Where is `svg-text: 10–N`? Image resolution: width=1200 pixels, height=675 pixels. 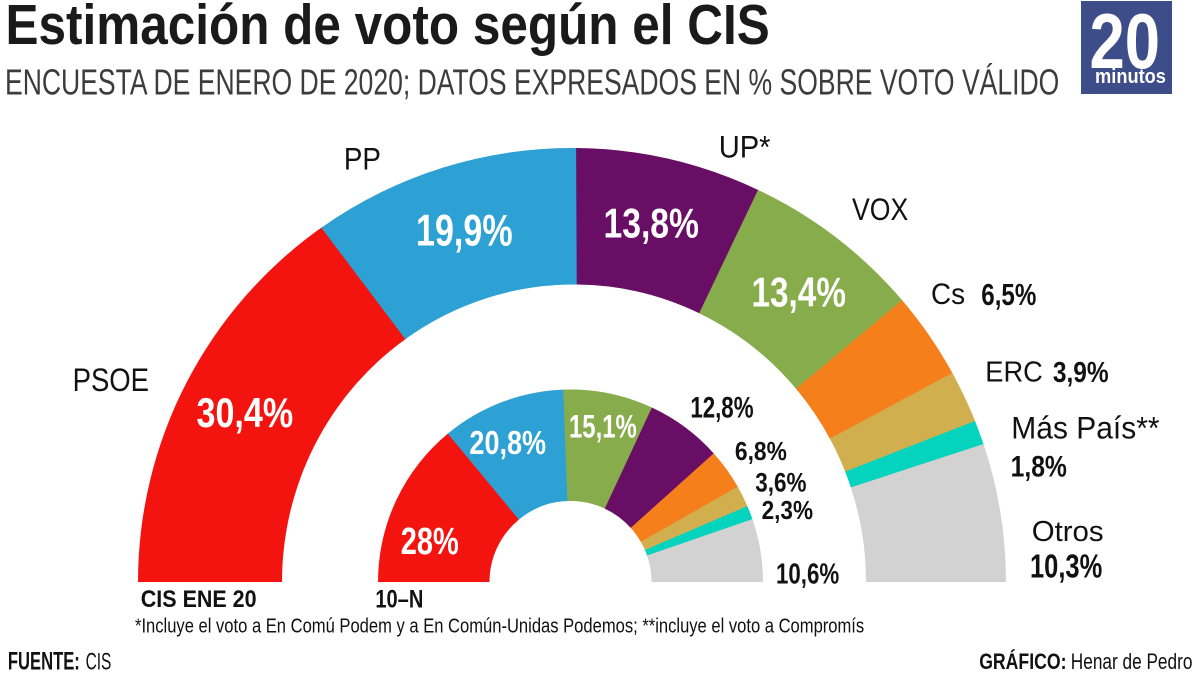
svg-text: 10–N is located at coordinates (399, 600).